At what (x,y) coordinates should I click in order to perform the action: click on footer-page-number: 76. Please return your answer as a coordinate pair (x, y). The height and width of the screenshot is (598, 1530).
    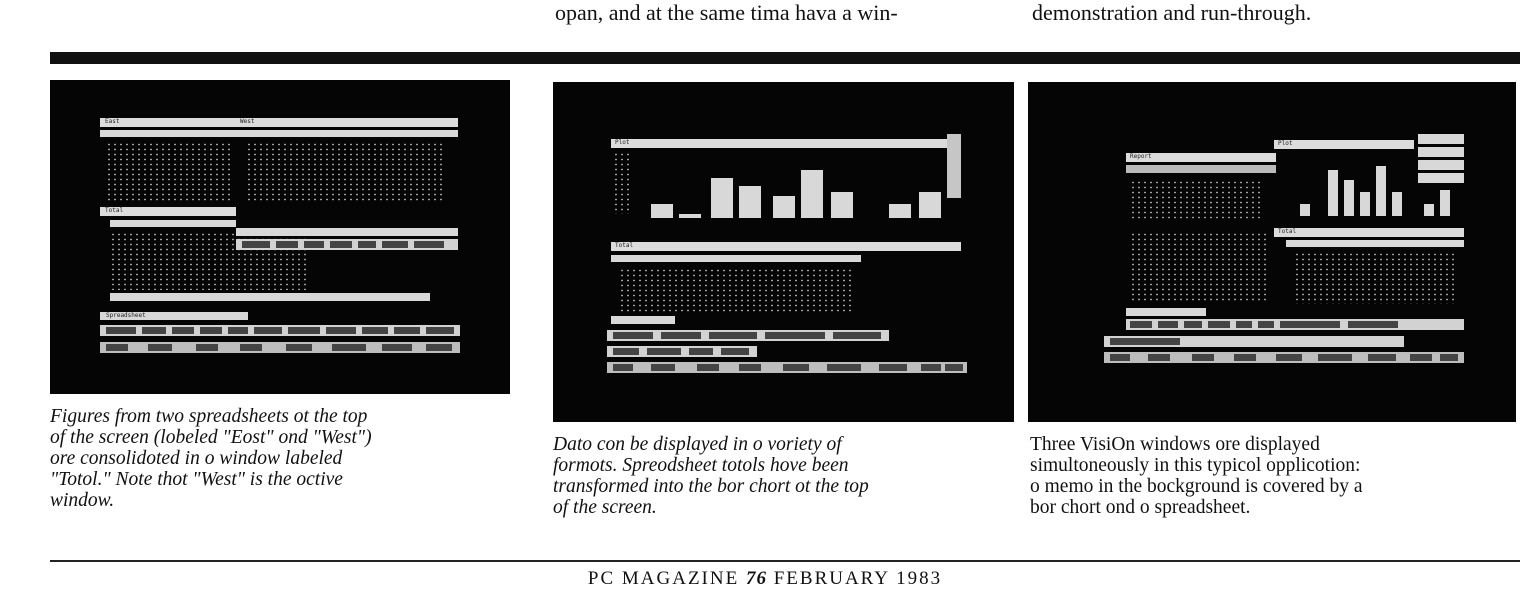
    Looking at the image, I should click on (756, 578).